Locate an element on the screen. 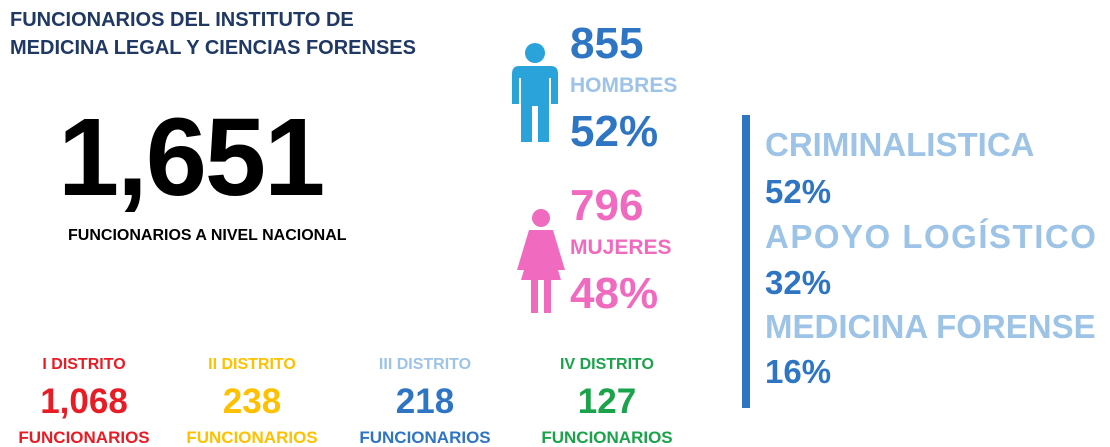 The image size is (1110, 447). area-percent: 16% is located at coordinates (798, 371).